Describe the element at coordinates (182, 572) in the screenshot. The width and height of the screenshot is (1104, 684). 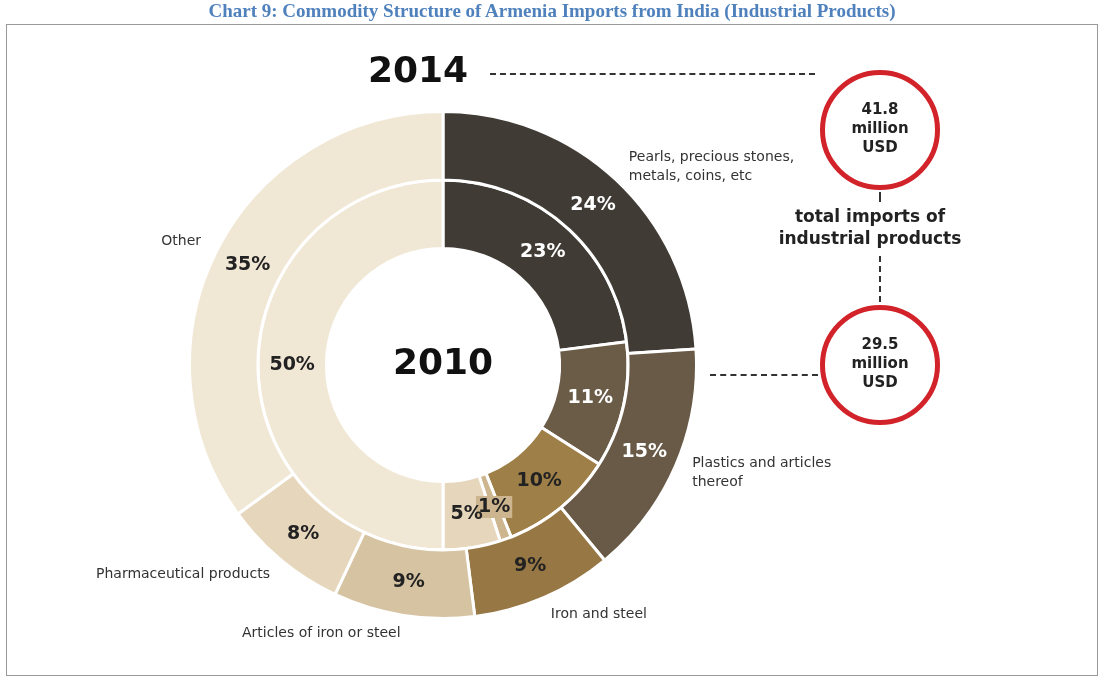
I see `slice-label: Pharmaceutical products` at that location.